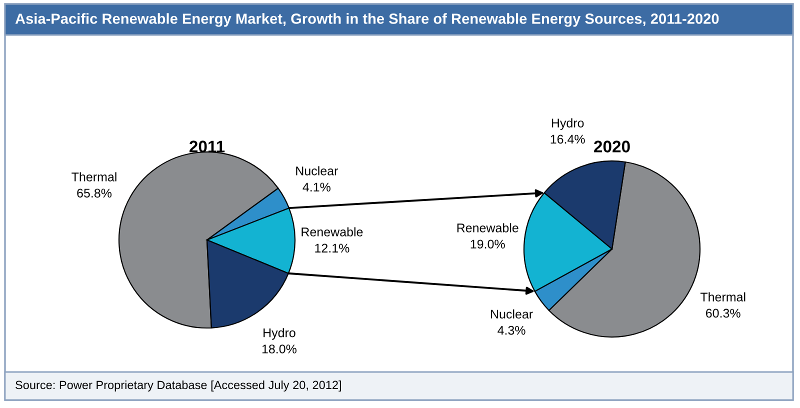 The height and width of the screenshot is (408, 800). Describe the element at coordinates (207, 146) in the screenshot. I see `chart-title: 2011` at that location.